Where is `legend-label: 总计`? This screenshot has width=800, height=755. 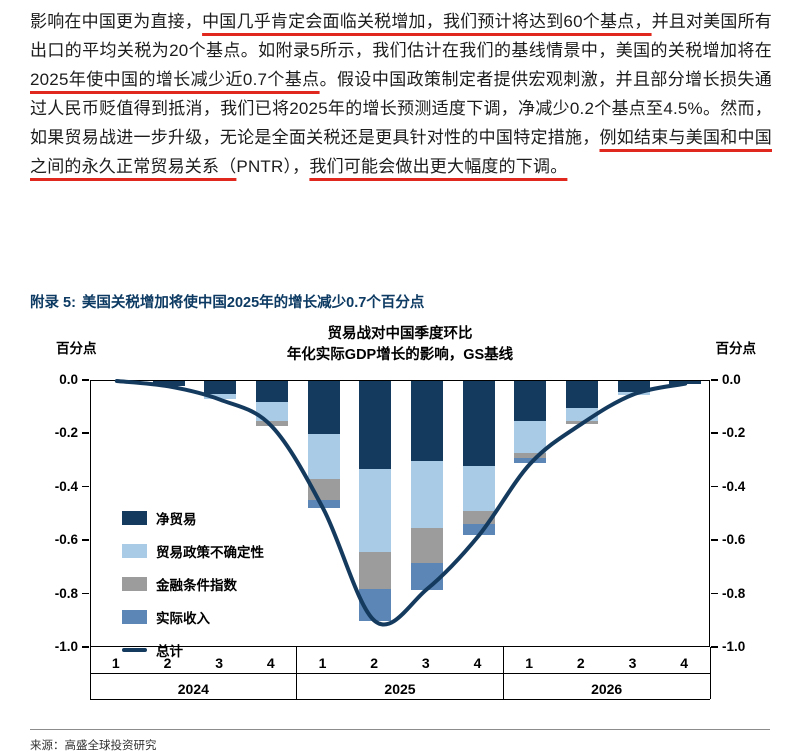
legend-label: 总计 is located at coordinates (169, 651).